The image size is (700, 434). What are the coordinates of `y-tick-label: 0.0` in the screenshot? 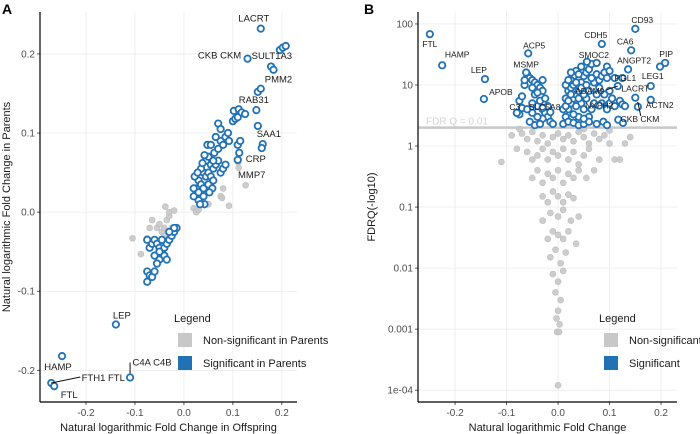 It's located at (28, 213).